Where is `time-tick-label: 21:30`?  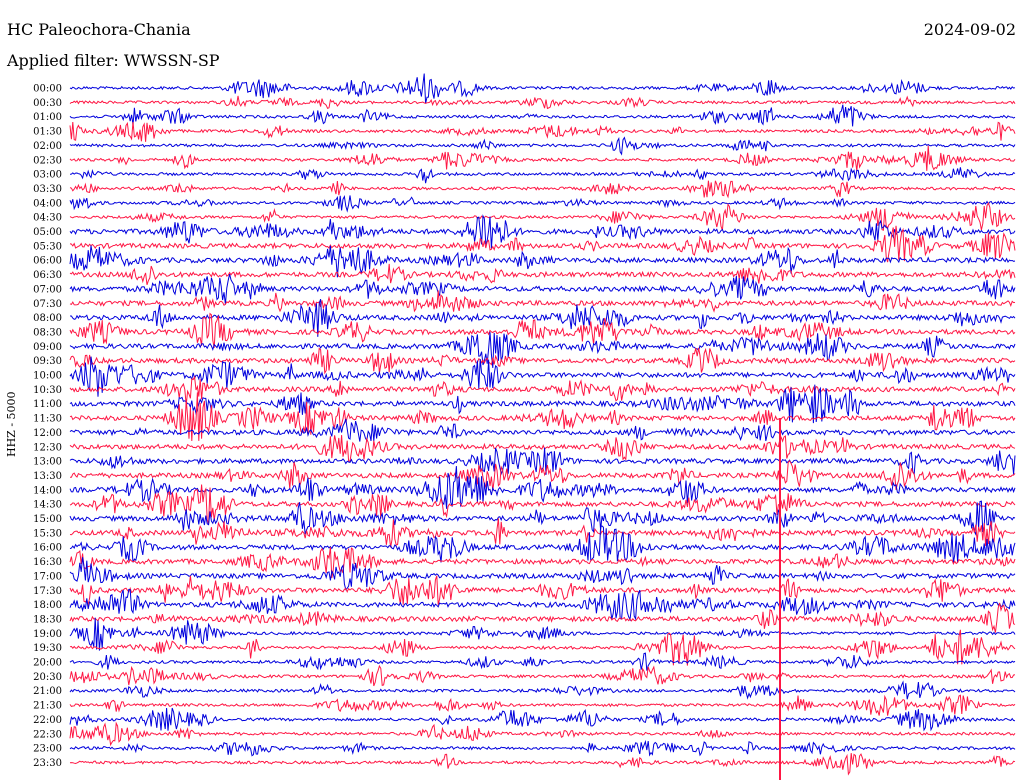 time-tick-label: 21:30 is located at coordinates (47, 706).